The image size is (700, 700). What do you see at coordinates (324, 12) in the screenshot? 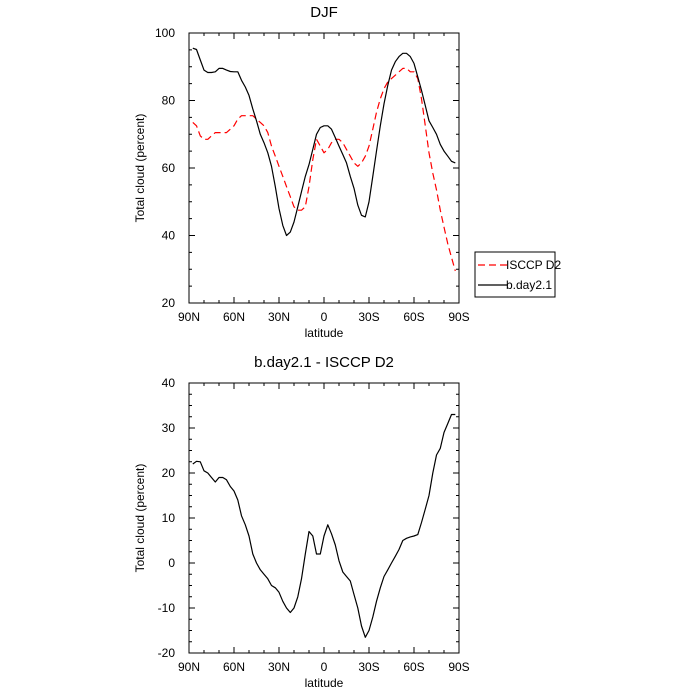
I see `chart-title: DJF` at bounding box center [324, 12].